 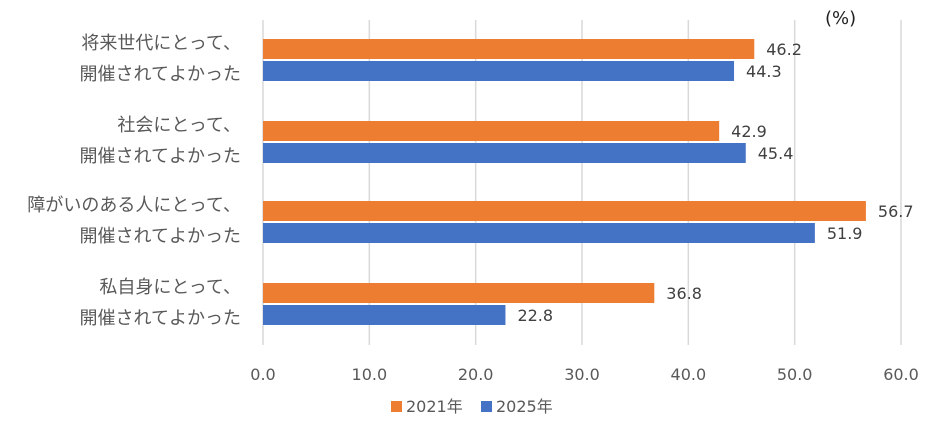 What do you see at coordinates (134, 205) in the screenshot?
I see `category-label: 障がいのある人にとって、` at bounding box center [134, 205].